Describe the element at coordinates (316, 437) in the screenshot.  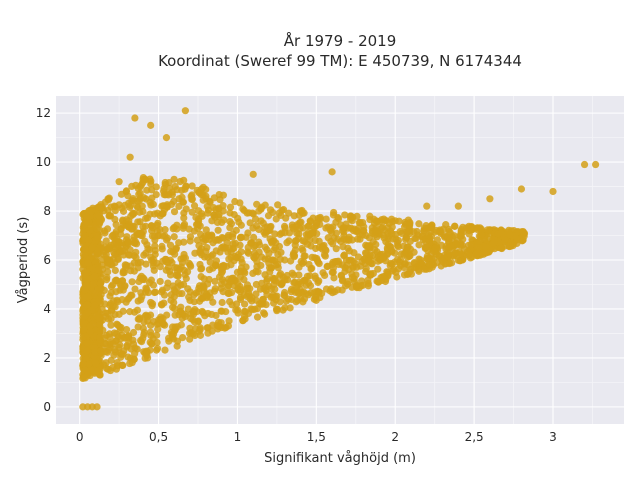
I see `x-axis-ticks: 0 0,5 1 1,5 2 2,5 3` at that location.